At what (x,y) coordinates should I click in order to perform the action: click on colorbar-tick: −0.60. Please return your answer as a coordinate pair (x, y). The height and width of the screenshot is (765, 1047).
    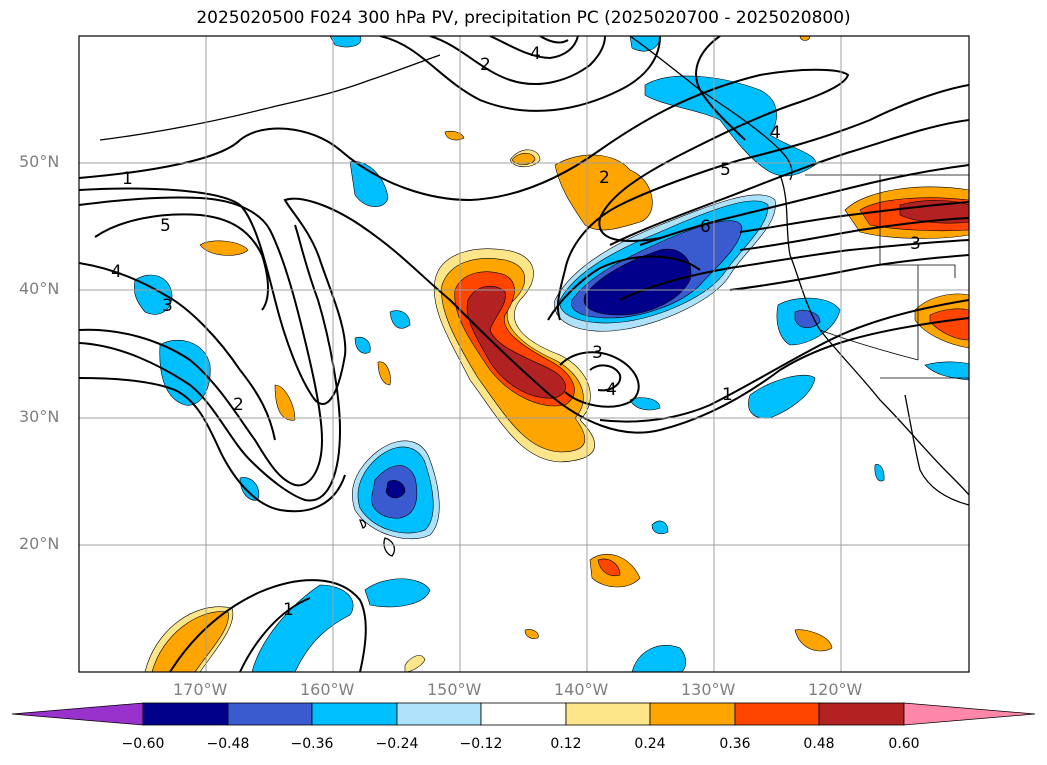
    Looking at the image, I should click on (143, 744).